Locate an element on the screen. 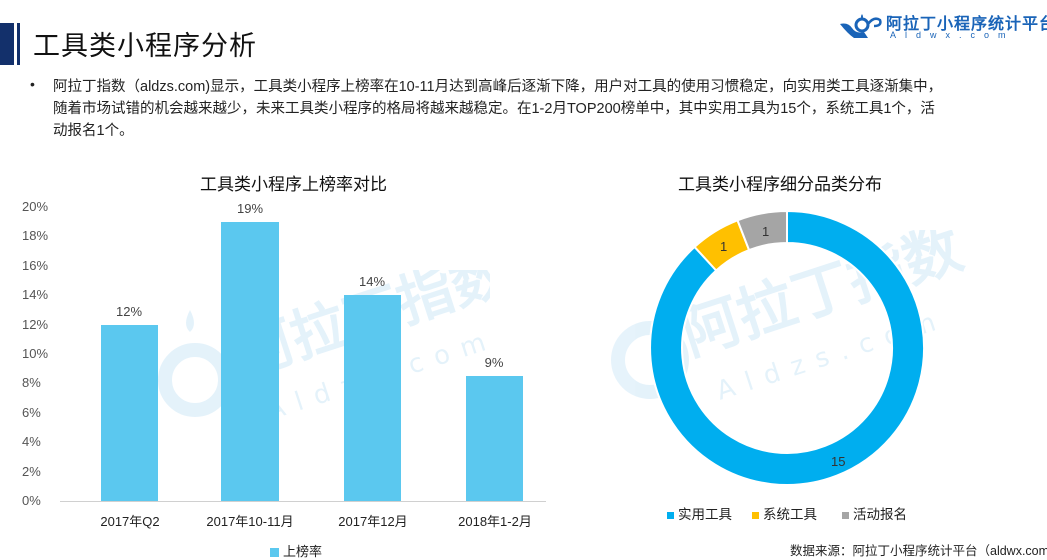  donut-svg: 15 1 1 is located at coordinates (787, 347).